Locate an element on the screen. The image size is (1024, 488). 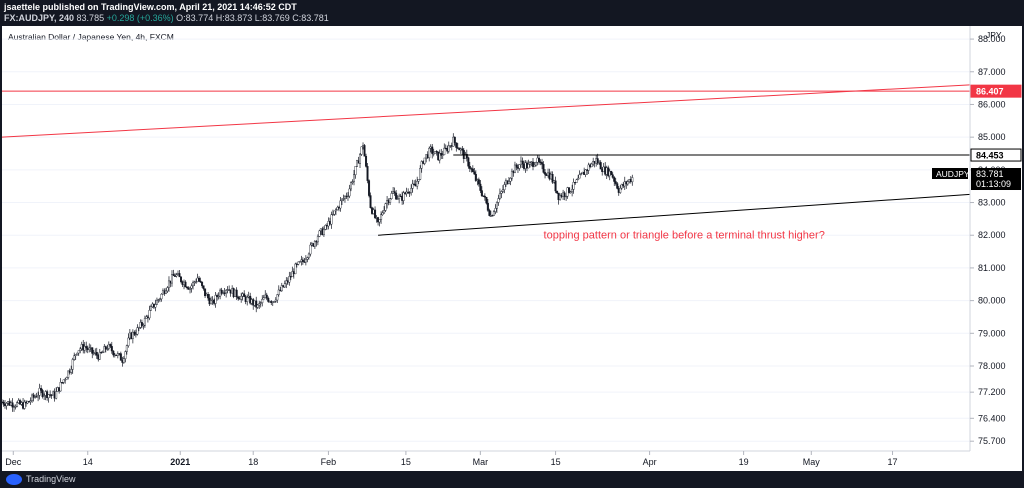
ohlc-values: O:83.774 H:83.873 L:83.769 C:83.781 is located at coordinates (252, 18).